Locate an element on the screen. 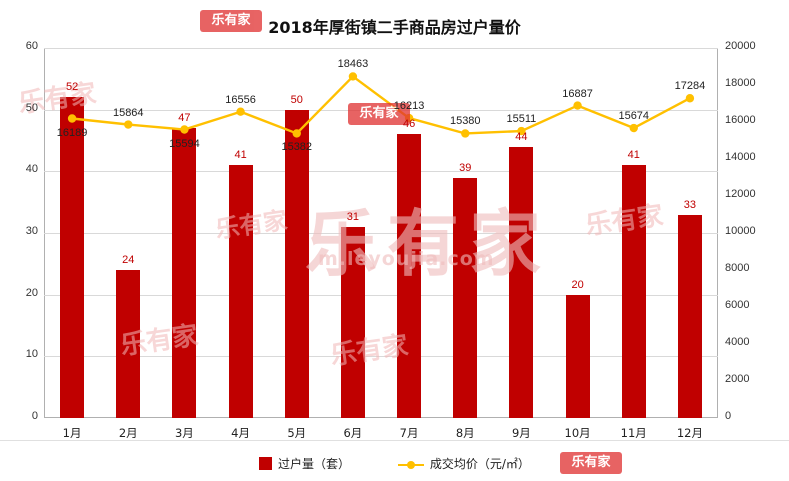 The height and width of the screenshot is (481, 789). x-axis-tick: 1月 is located at coordinates (72, 433).